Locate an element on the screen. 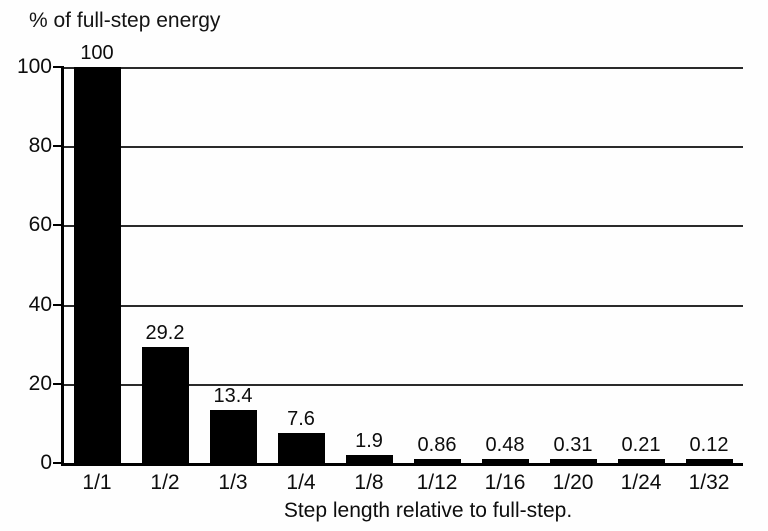 This screenshot has height=531, width=768. bar-value-label: 0.48 is located at coordinates (505, 445).